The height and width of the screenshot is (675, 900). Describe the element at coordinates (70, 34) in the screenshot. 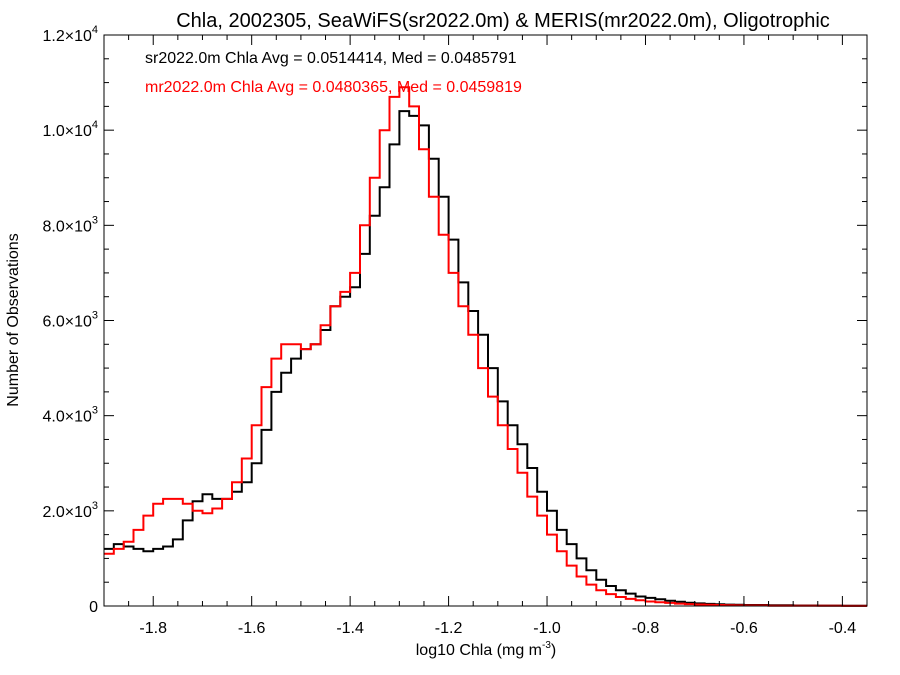

I see `y-tick-label: 1.2×10⁴` at that location.